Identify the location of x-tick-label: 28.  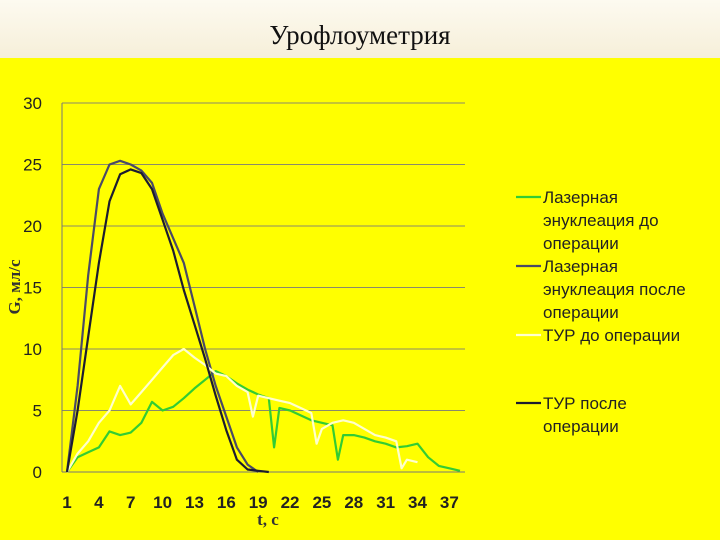
(353, 502).